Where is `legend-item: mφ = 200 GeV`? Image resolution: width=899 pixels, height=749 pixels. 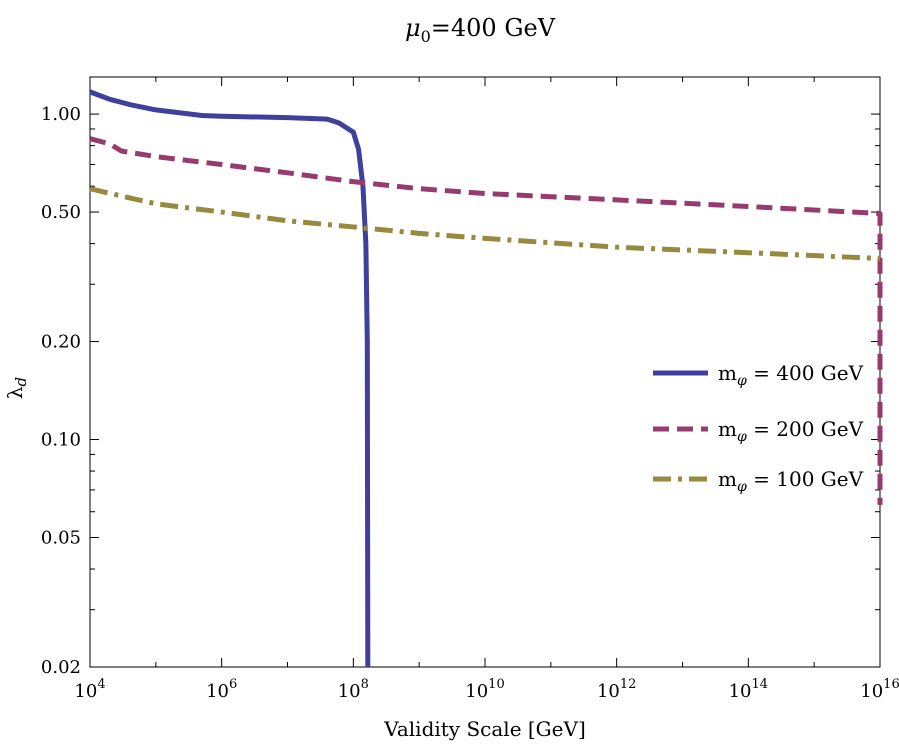
legend-item: mφ = 200 GeV is located at coordinates (758, 431).